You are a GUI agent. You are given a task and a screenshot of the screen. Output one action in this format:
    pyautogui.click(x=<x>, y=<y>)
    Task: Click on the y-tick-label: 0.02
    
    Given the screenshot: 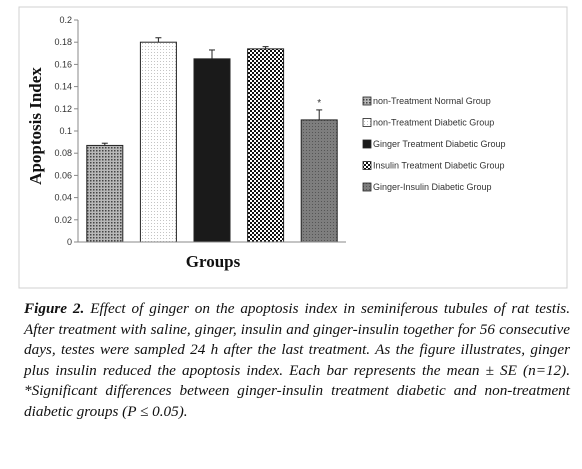 What is the action you would take?
    pyautogui.click(x=63, y=220)
    